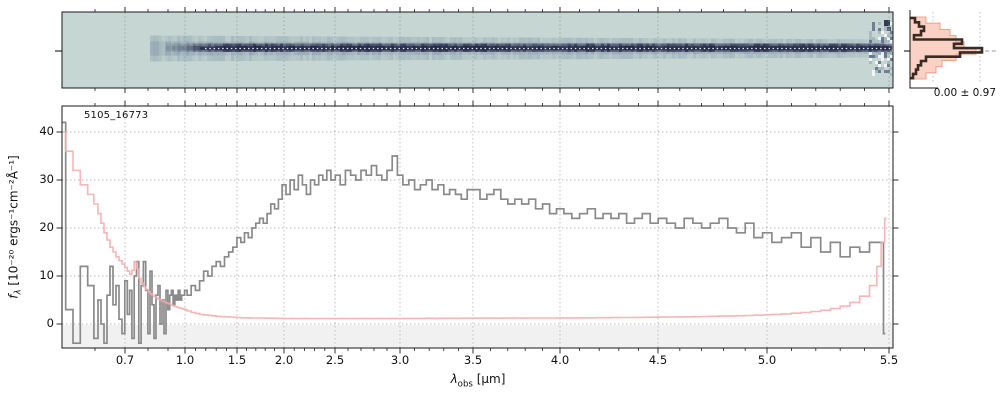 The image size is (1000, 400). What do you see at coordinates (50, 323) in the screenshot?
I see `y-tick-label: 0` at bounding box center [50, 323].